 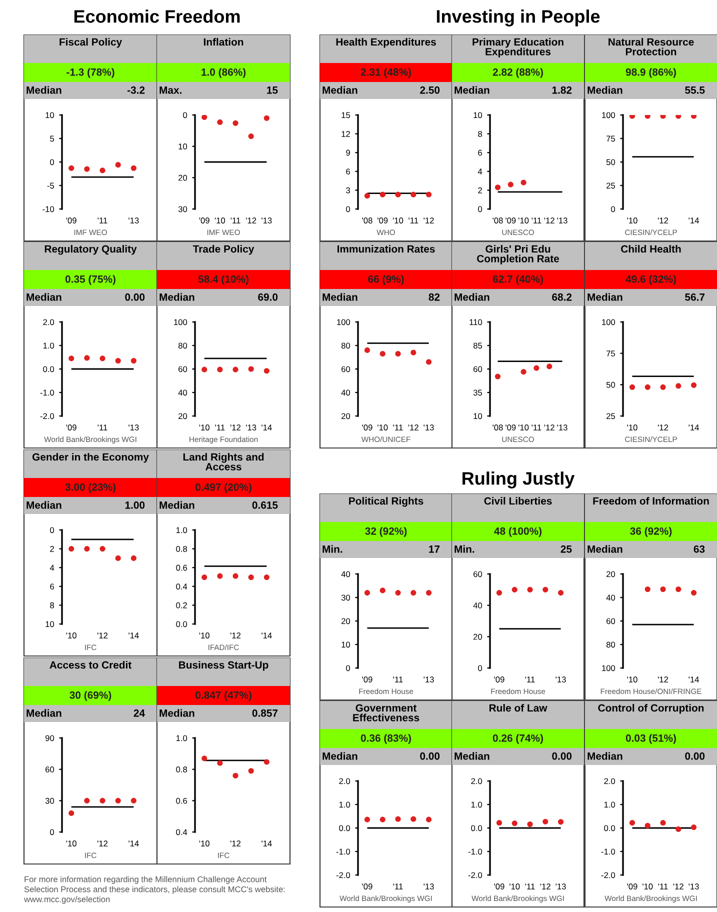 What do you see at coordinates (183, 345) in the screenshot?
I see `y-tick-label: 80` at bounding box center [183, 345].